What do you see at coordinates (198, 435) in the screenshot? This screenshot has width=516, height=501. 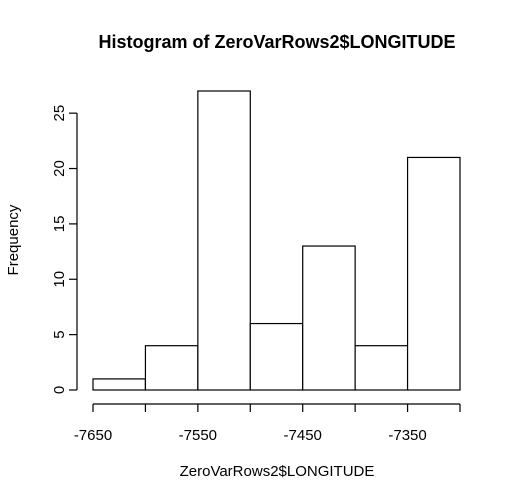 I see `x-tick-label: -7550` at bounding box center [198, 435].